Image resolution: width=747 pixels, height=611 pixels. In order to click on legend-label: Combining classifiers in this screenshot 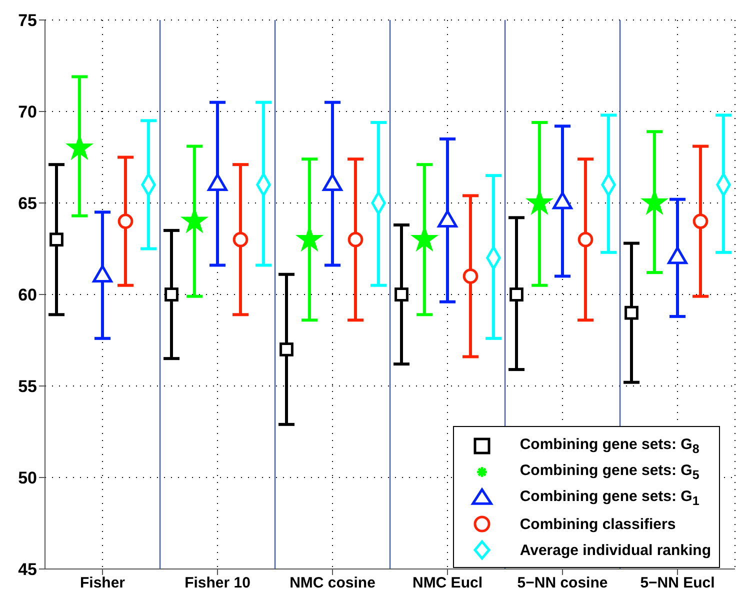, I will do `click(598, 524)`.